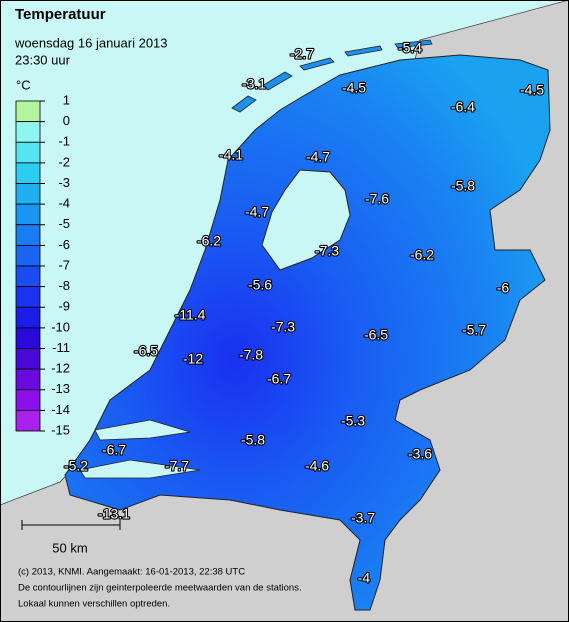 The width and height of the screenshot is (569, 622). Describe the element at coordinates (60, 14) in the screenshot. I see `title: Temperatuur` at that location.